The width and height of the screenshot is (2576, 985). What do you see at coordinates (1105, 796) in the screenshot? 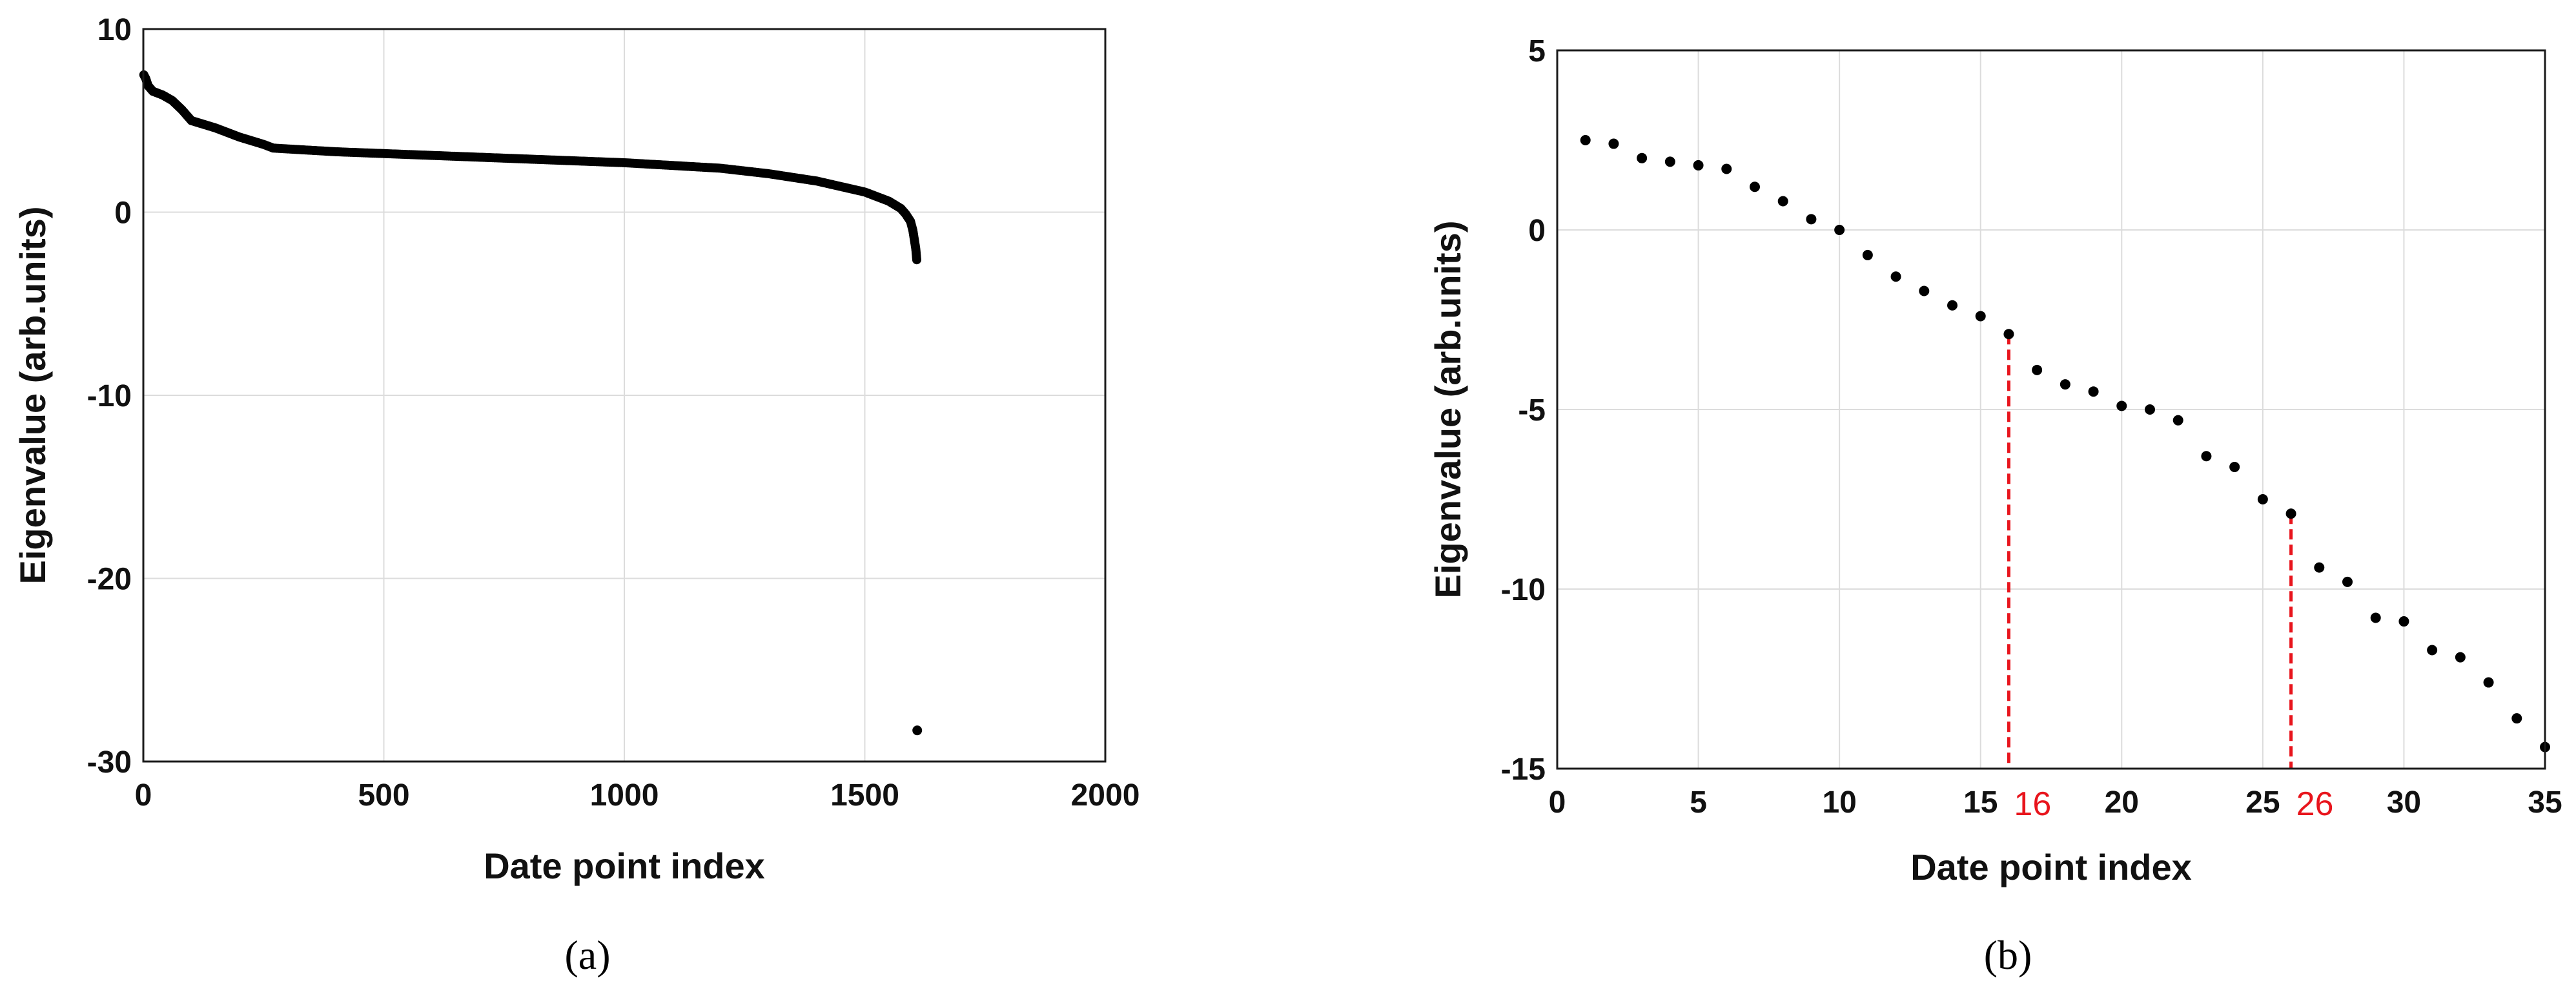
I see `x-tick-label: 2000` at bounding box center [1105, 796].